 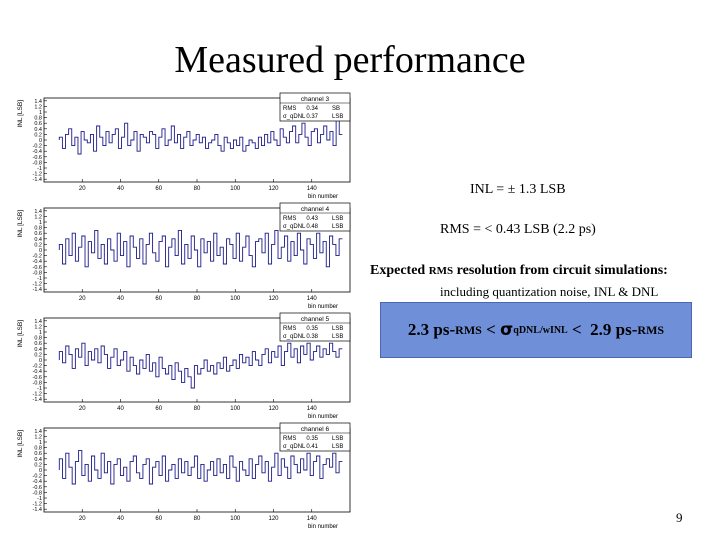 I want to click on channel-label: channel 3, so click(x=315, y=99).